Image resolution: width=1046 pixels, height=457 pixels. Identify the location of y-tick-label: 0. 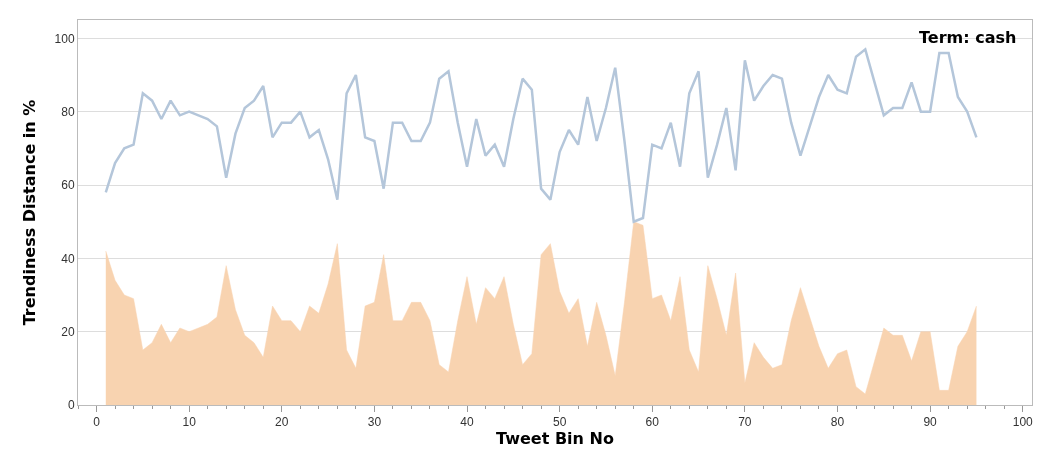
(71, 405).